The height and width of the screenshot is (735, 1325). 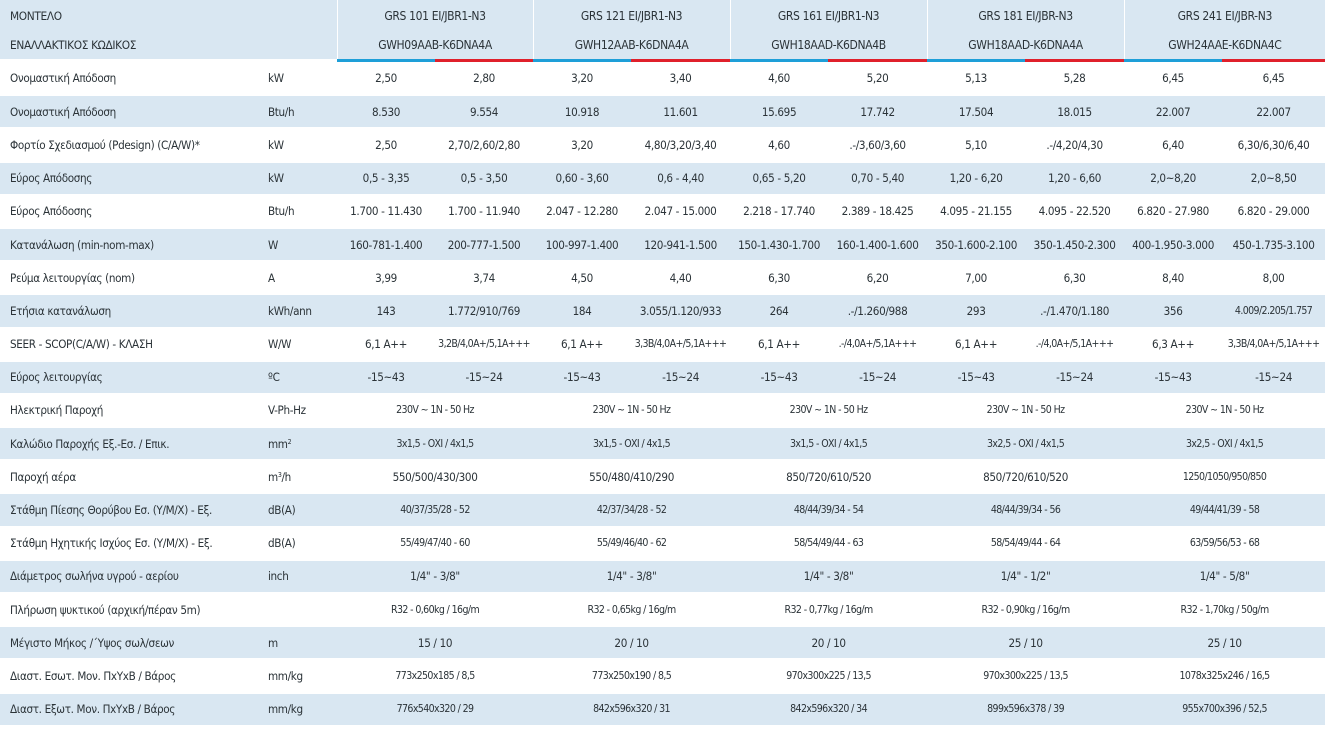 I want to click on cell-value: 2,70/2,60/2,80, so click(x=484, y=145).